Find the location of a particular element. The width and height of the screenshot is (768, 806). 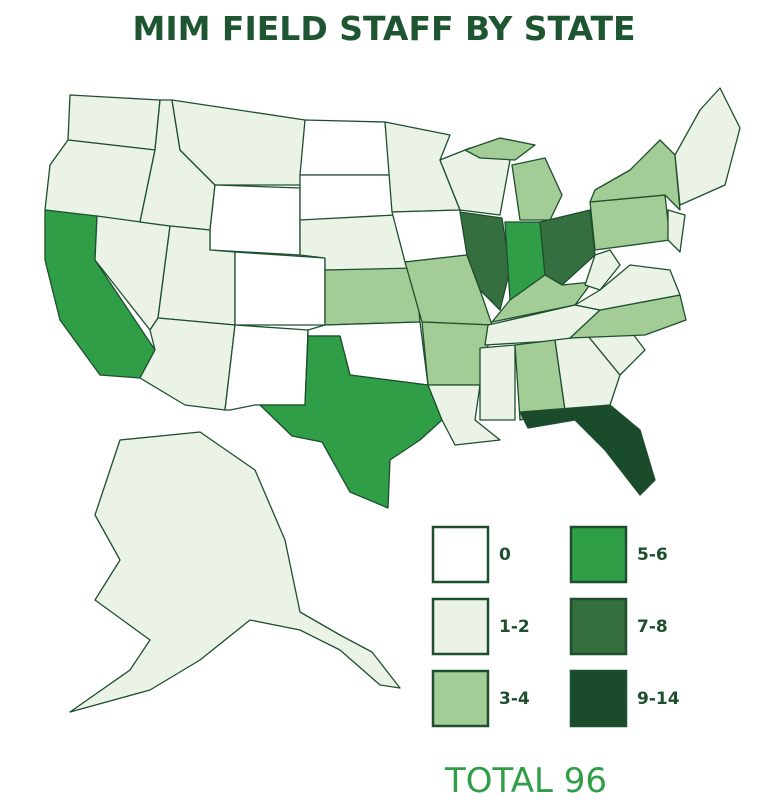

legend-label: 5-6 is located at coordinates (652, 555).